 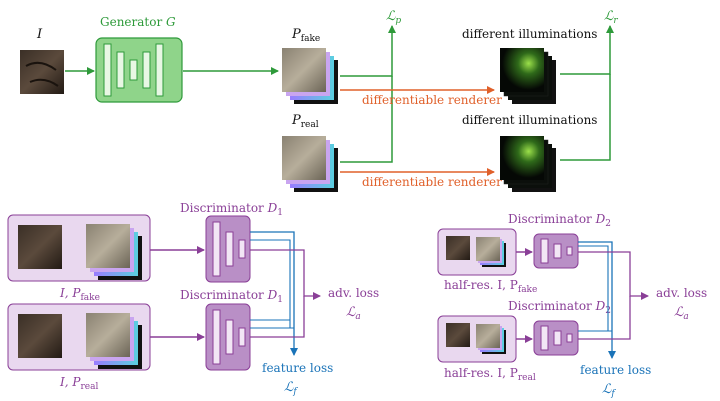 I want to click on disc-d2-label-1: Discriminator D2, so click(x=559, y=220).